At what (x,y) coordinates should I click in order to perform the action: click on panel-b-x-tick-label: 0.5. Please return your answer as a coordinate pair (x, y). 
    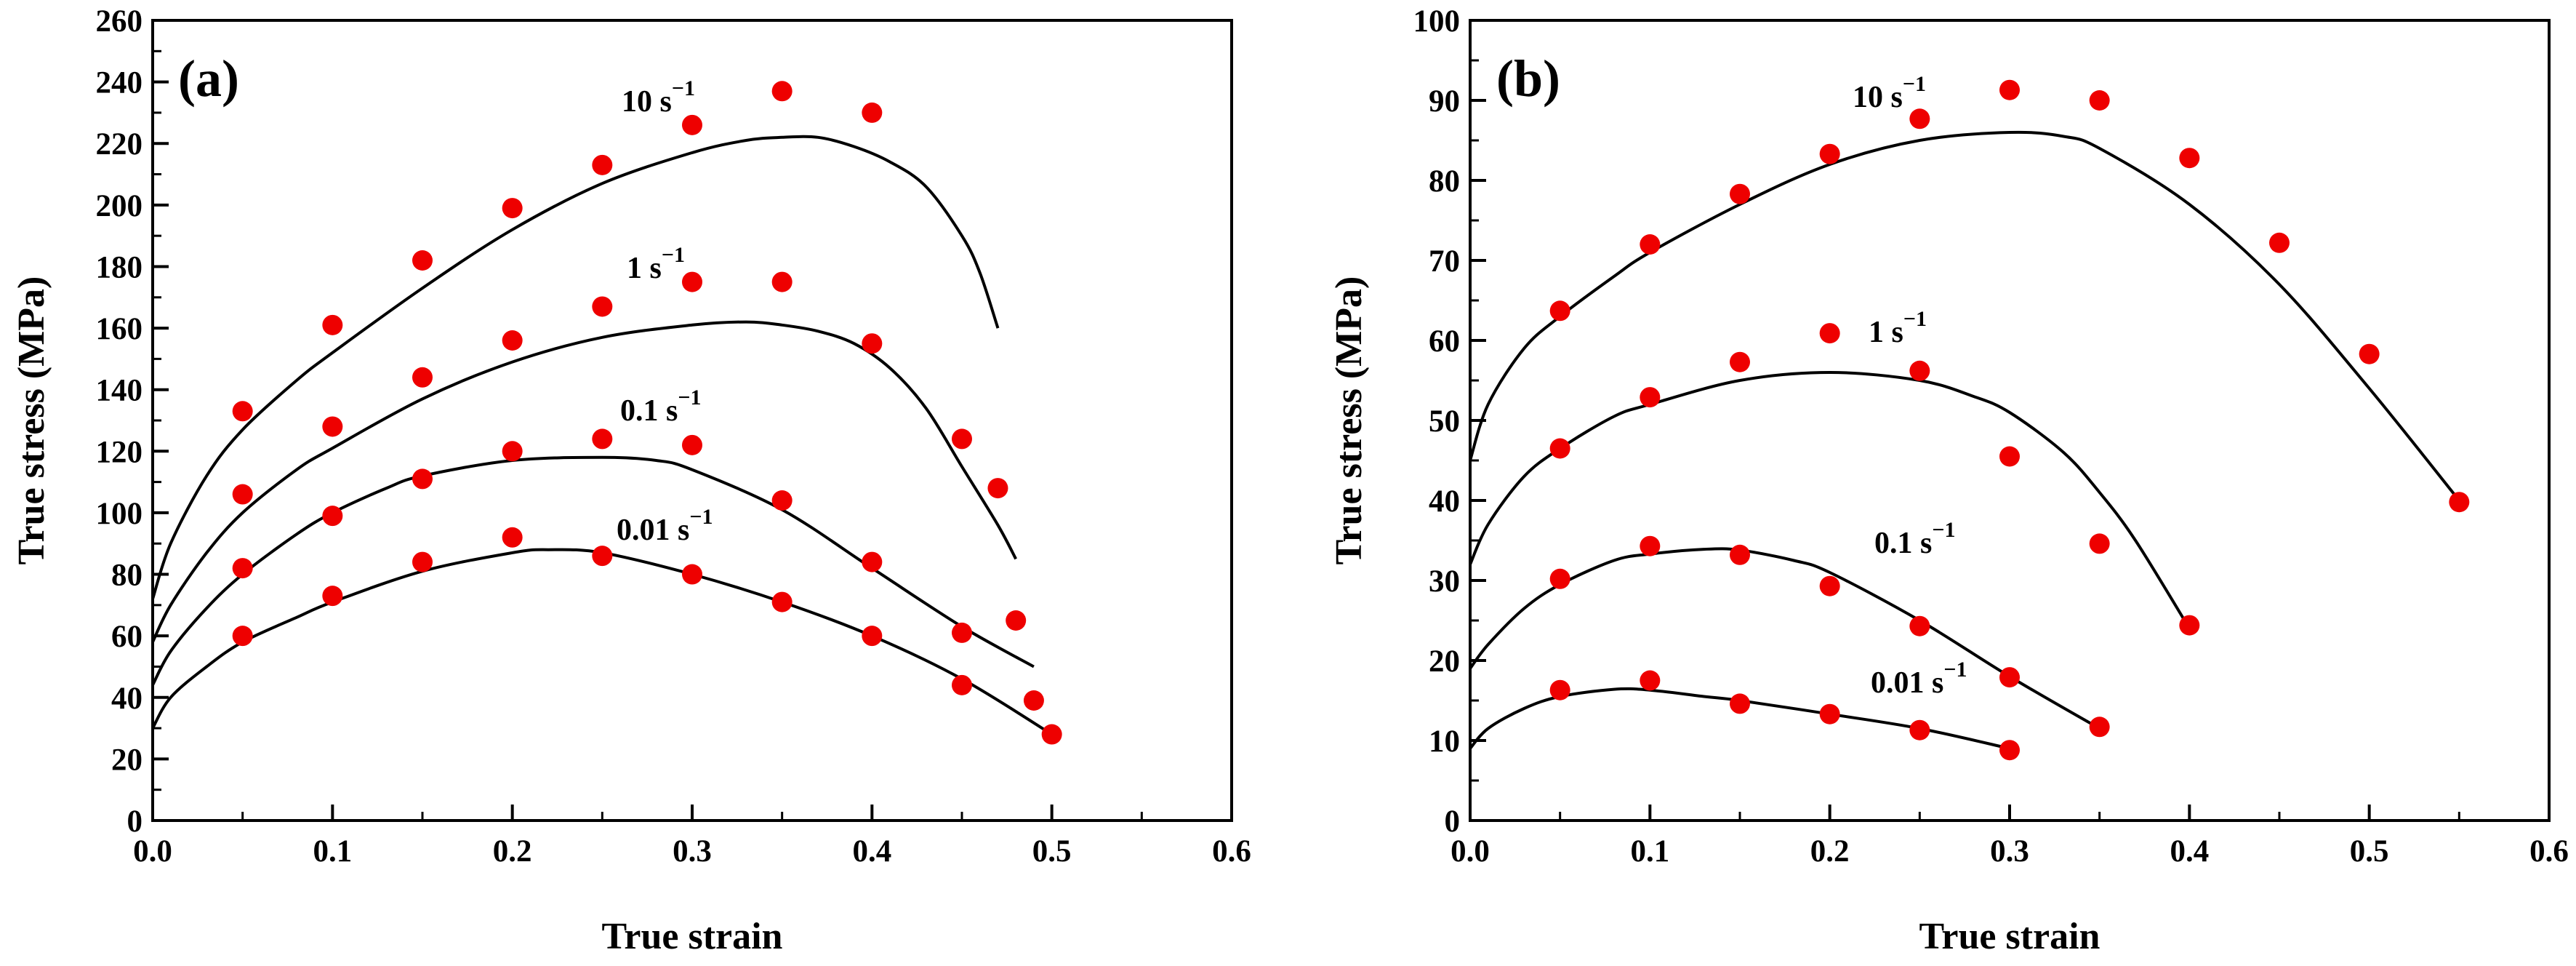
    Looking at the image, I should click on (2369, 852).